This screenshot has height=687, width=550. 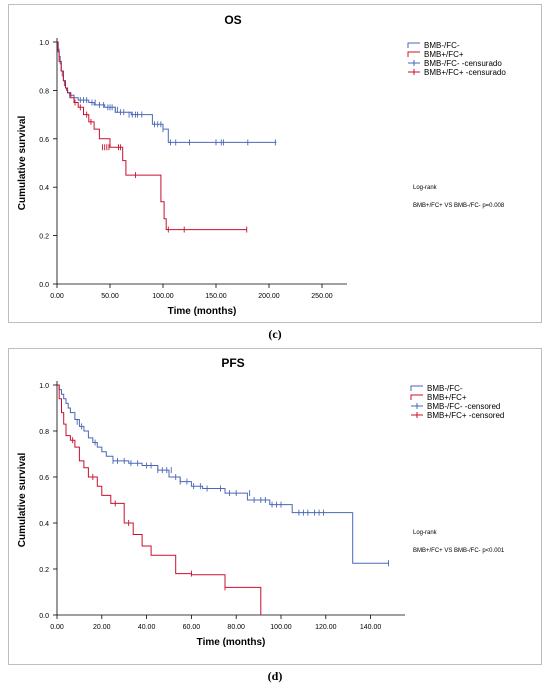 What do you see at coordinates (192, 627) in the screenshot?
I see `x-tick-label: 60.00` at bounding box center [192, 627].